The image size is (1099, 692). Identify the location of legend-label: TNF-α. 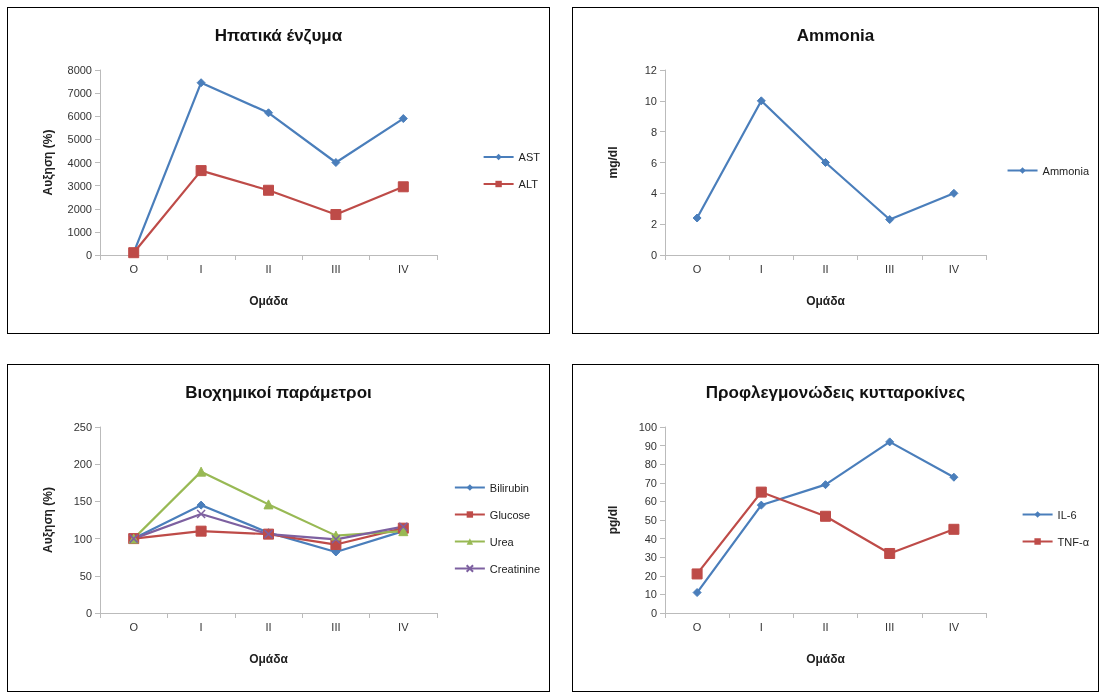
(1073, 541).